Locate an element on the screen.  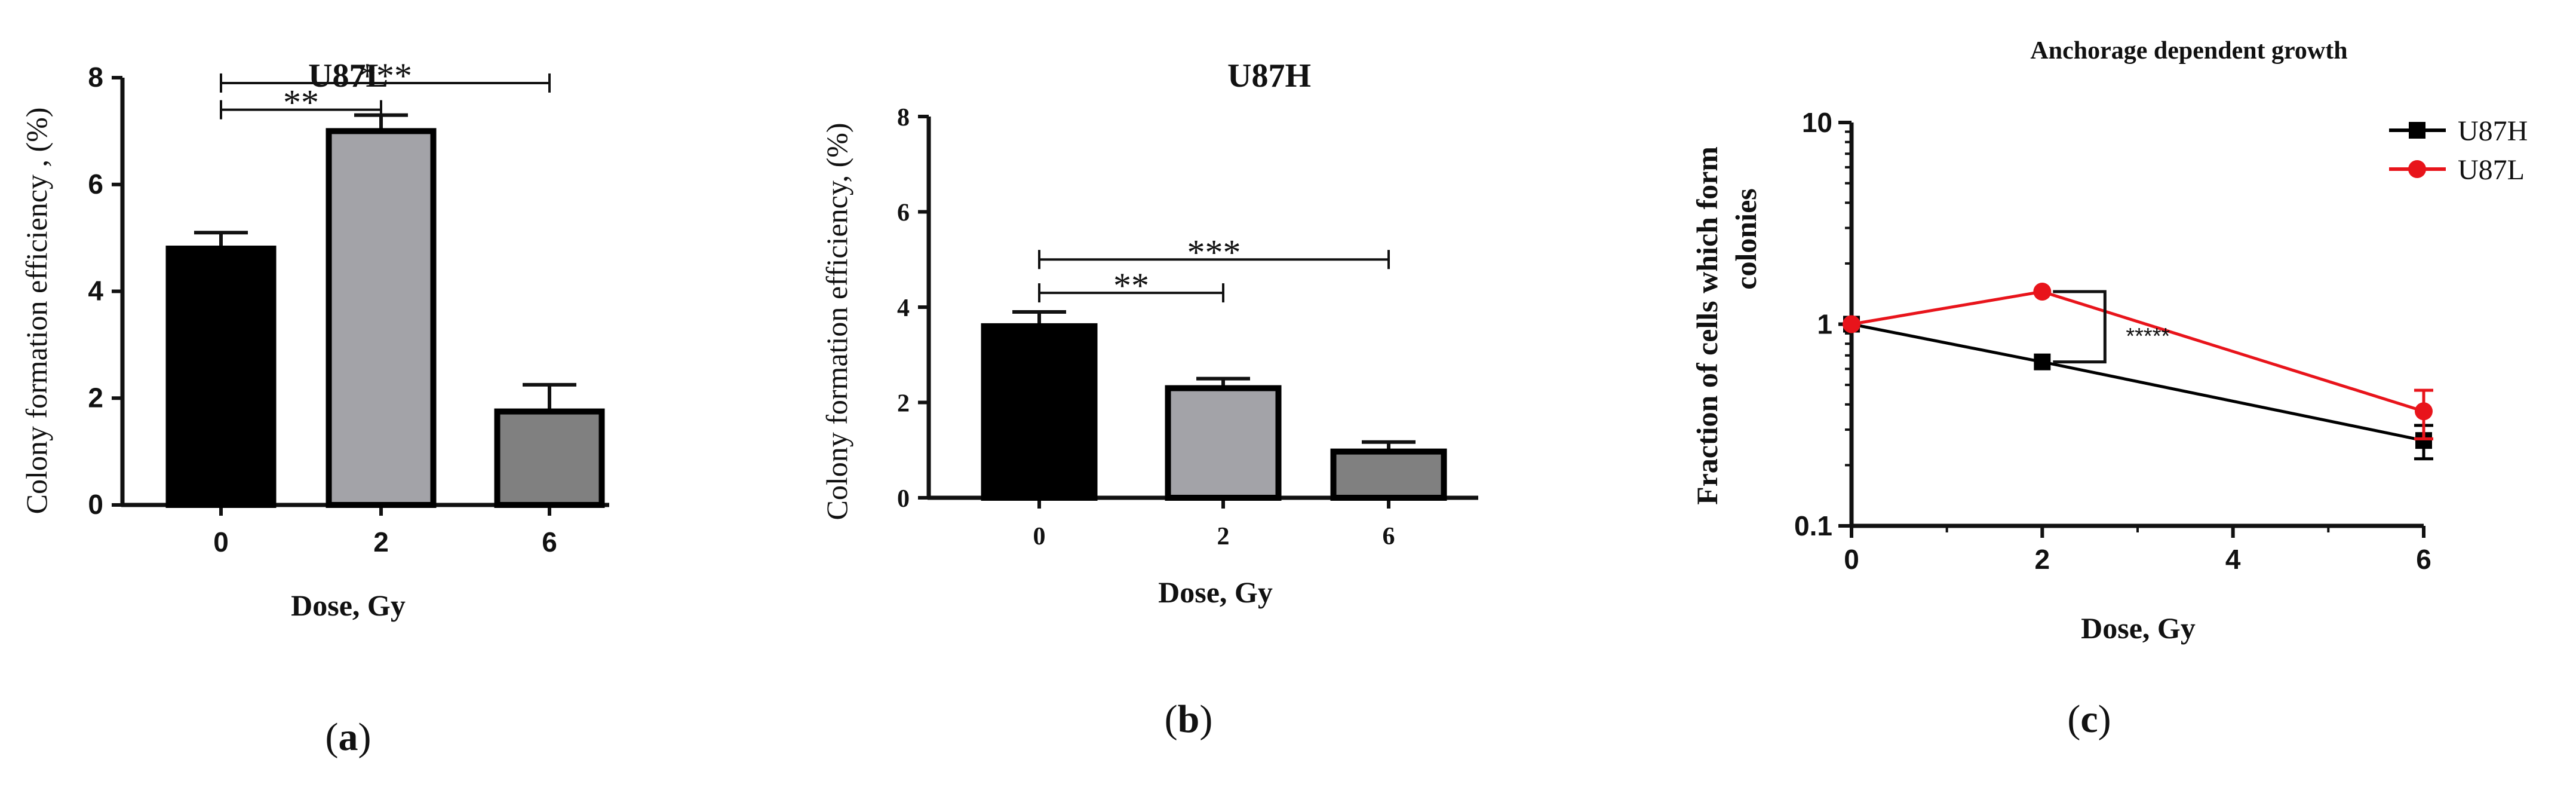
panel-a-x-tick-label-1: 2 is located at coordinates (381, 542).